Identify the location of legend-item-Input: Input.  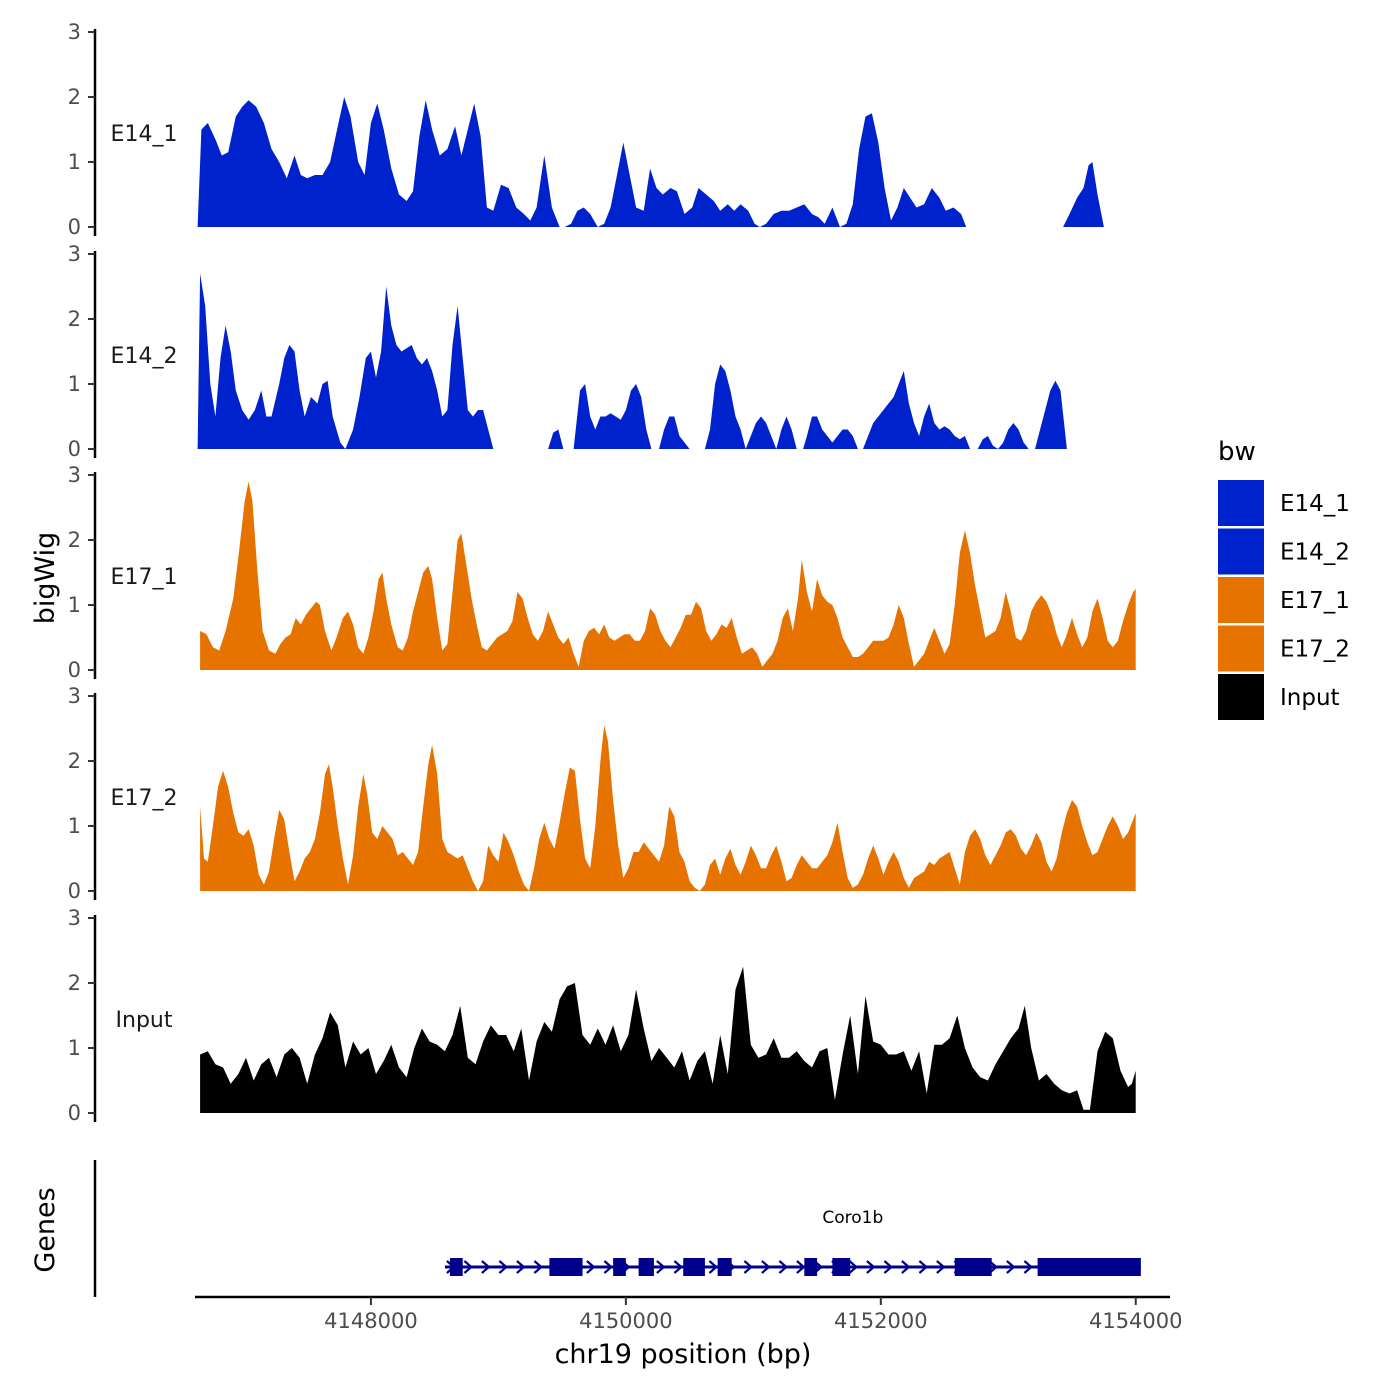
(1279, 697).